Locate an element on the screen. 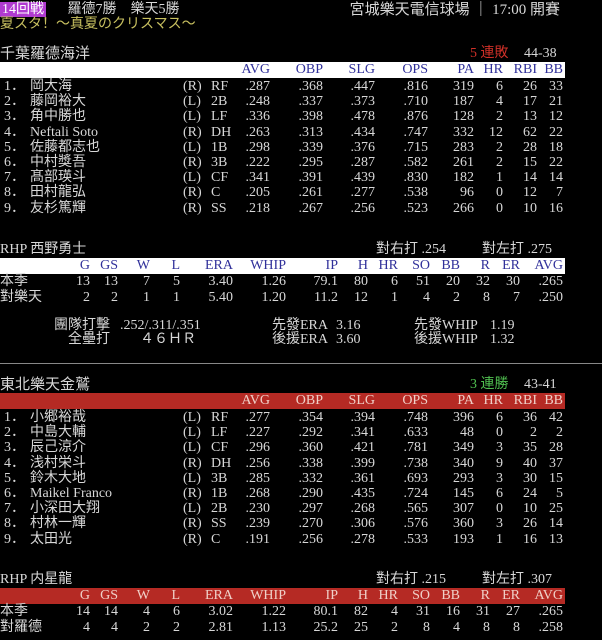  column-header-avg: AVG is located at coordinates (255, 400).